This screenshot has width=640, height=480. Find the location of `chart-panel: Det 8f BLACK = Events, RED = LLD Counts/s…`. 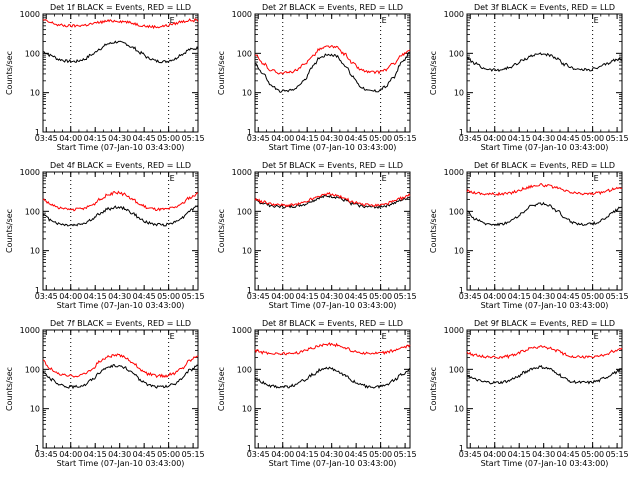

chart-panel: Det 8f BLACK = Events, RED = LLD Counts/s… is located at coordinates (317, 393).